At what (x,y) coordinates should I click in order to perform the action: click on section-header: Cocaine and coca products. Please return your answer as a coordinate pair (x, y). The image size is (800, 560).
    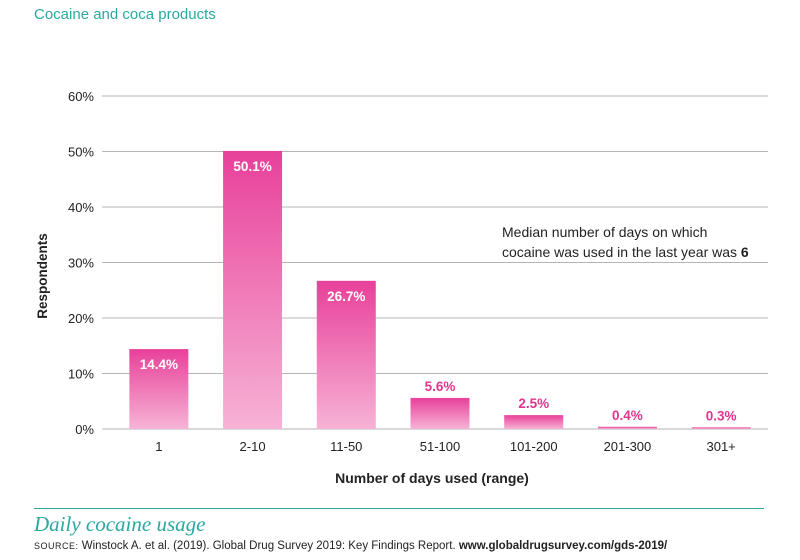
    Looking at the image, I should click on (125, 14).